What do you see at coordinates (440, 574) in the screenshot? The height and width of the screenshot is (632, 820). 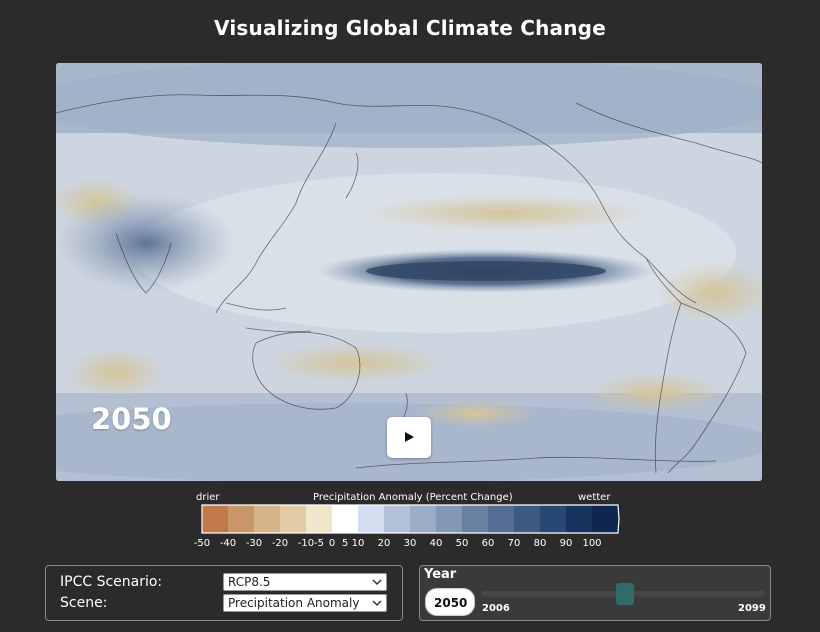 I see `year-title: Year` at bounding box center [440, 574].